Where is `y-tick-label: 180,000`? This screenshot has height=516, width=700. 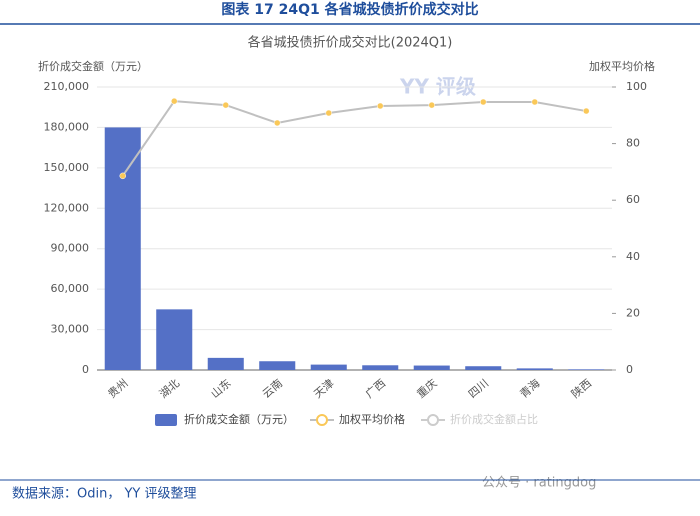
y-tick-label: 180,000 is located at coordinates (67, 126).